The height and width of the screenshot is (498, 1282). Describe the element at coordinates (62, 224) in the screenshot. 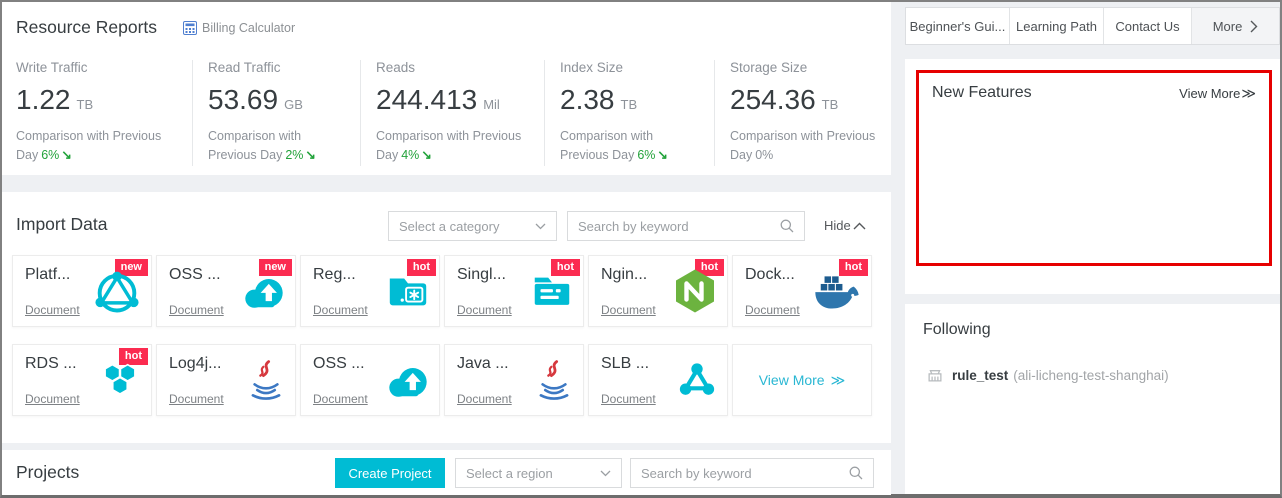

I see `import-data-title: Import Data` at that location.